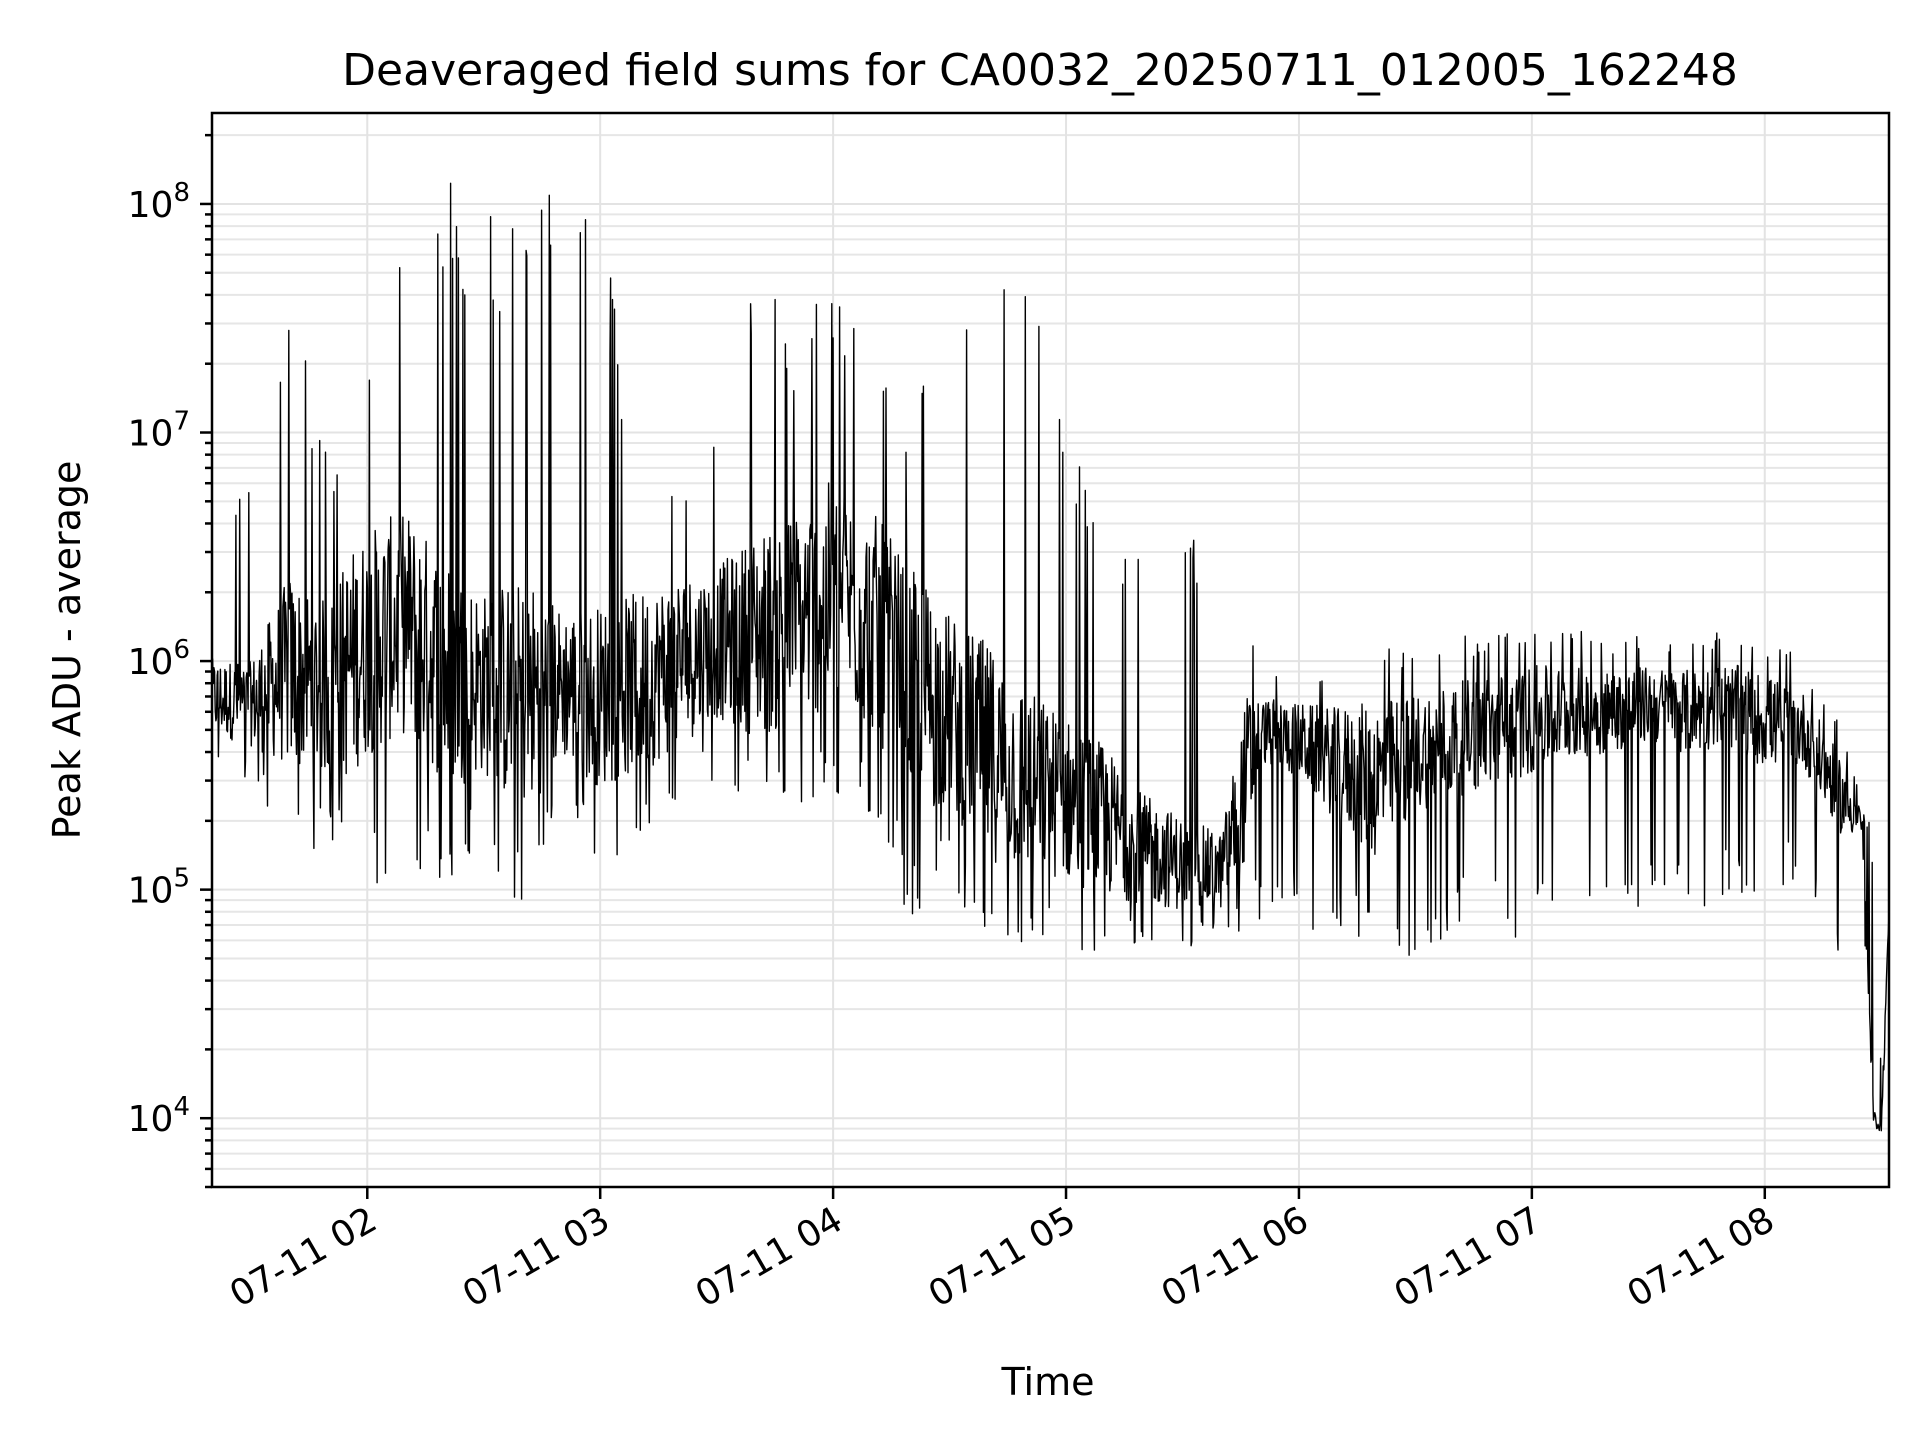 Image resolution: width=1920 pixels, height=1440 pixels. Describe the element at coordinates (1235, 1257) in the screenshot. I see `x-tick-label: 07-11 06` at that location.